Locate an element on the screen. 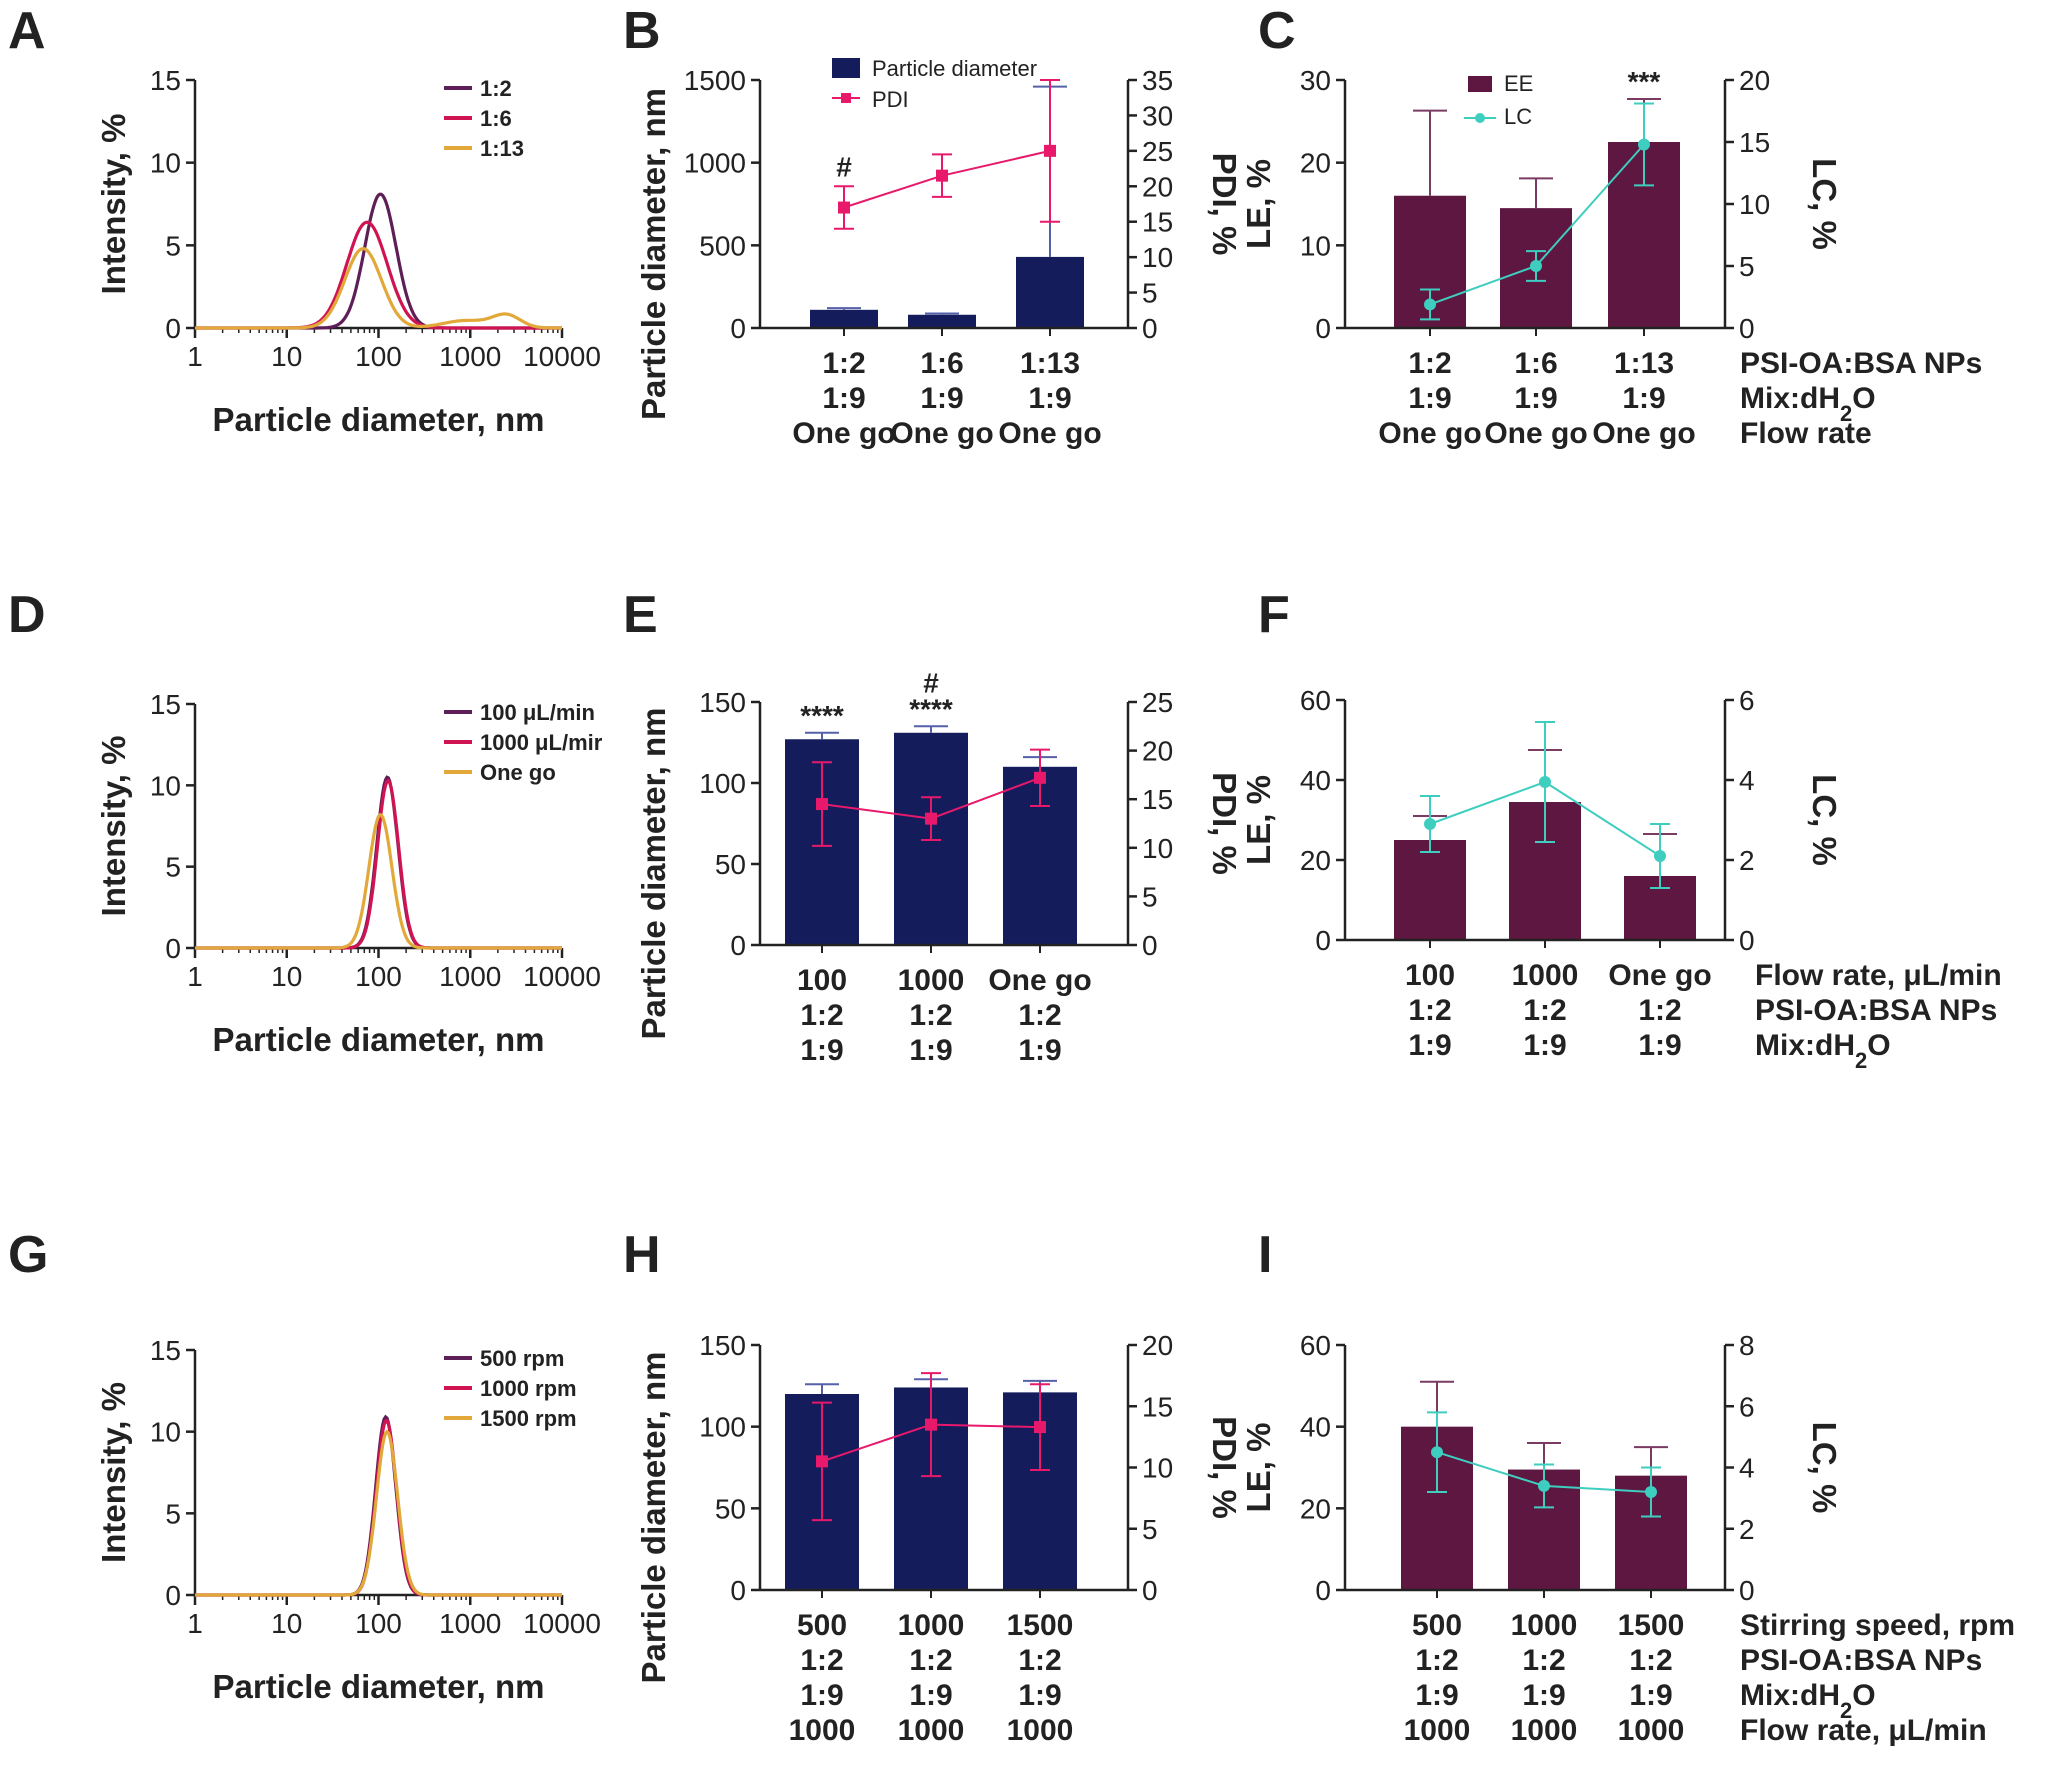 The image size is (2064, 1790). y-tick-label: 50 is located at coordinates (730, 1508).